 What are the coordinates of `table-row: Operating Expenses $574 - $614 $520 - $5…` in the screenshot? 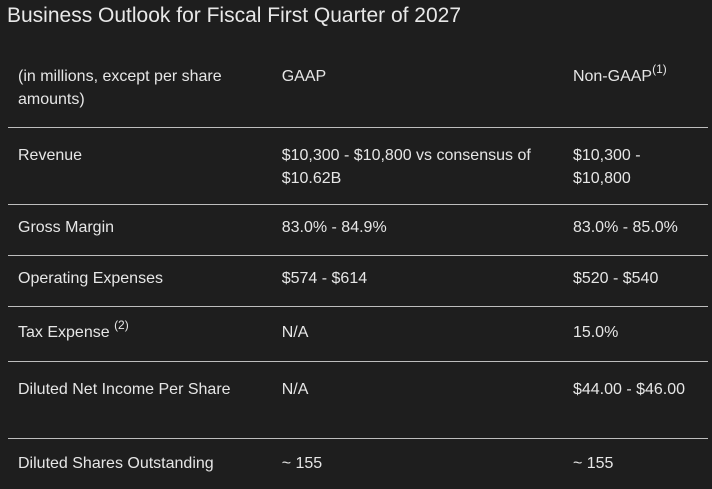 It's located at (358, 281).